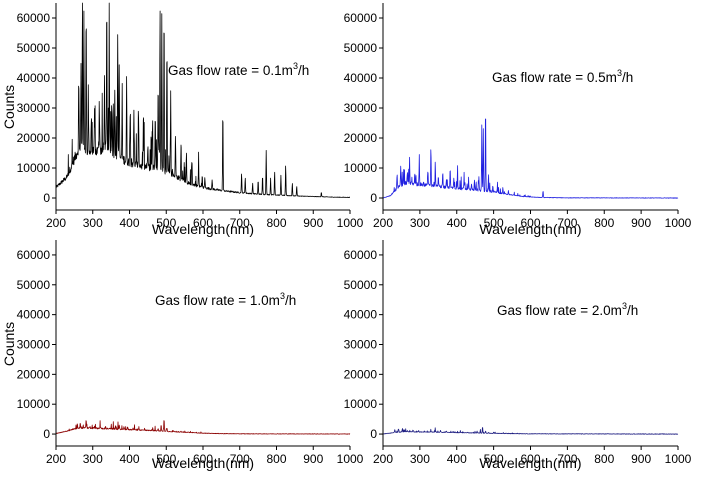 The height and width of the screenshot is (487, 701). I want to click on flow-rate-annotation: Gas flow rate = 0.5m3/h, so click(562, 76).